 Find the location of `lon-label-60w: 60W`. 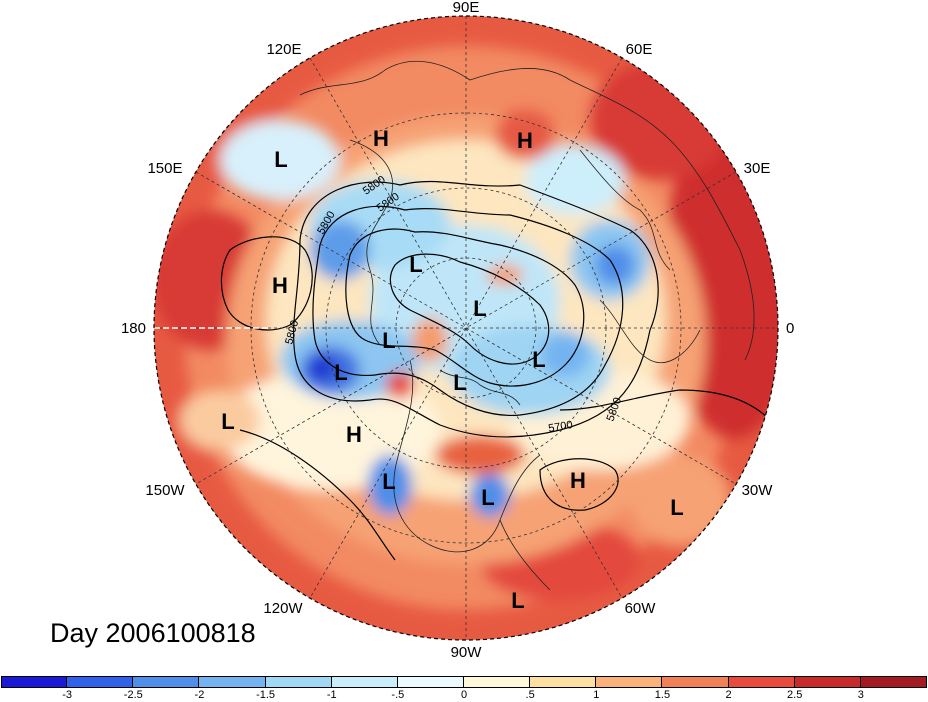

lon-label-60w: 60W is located at coordinates (641, 608).